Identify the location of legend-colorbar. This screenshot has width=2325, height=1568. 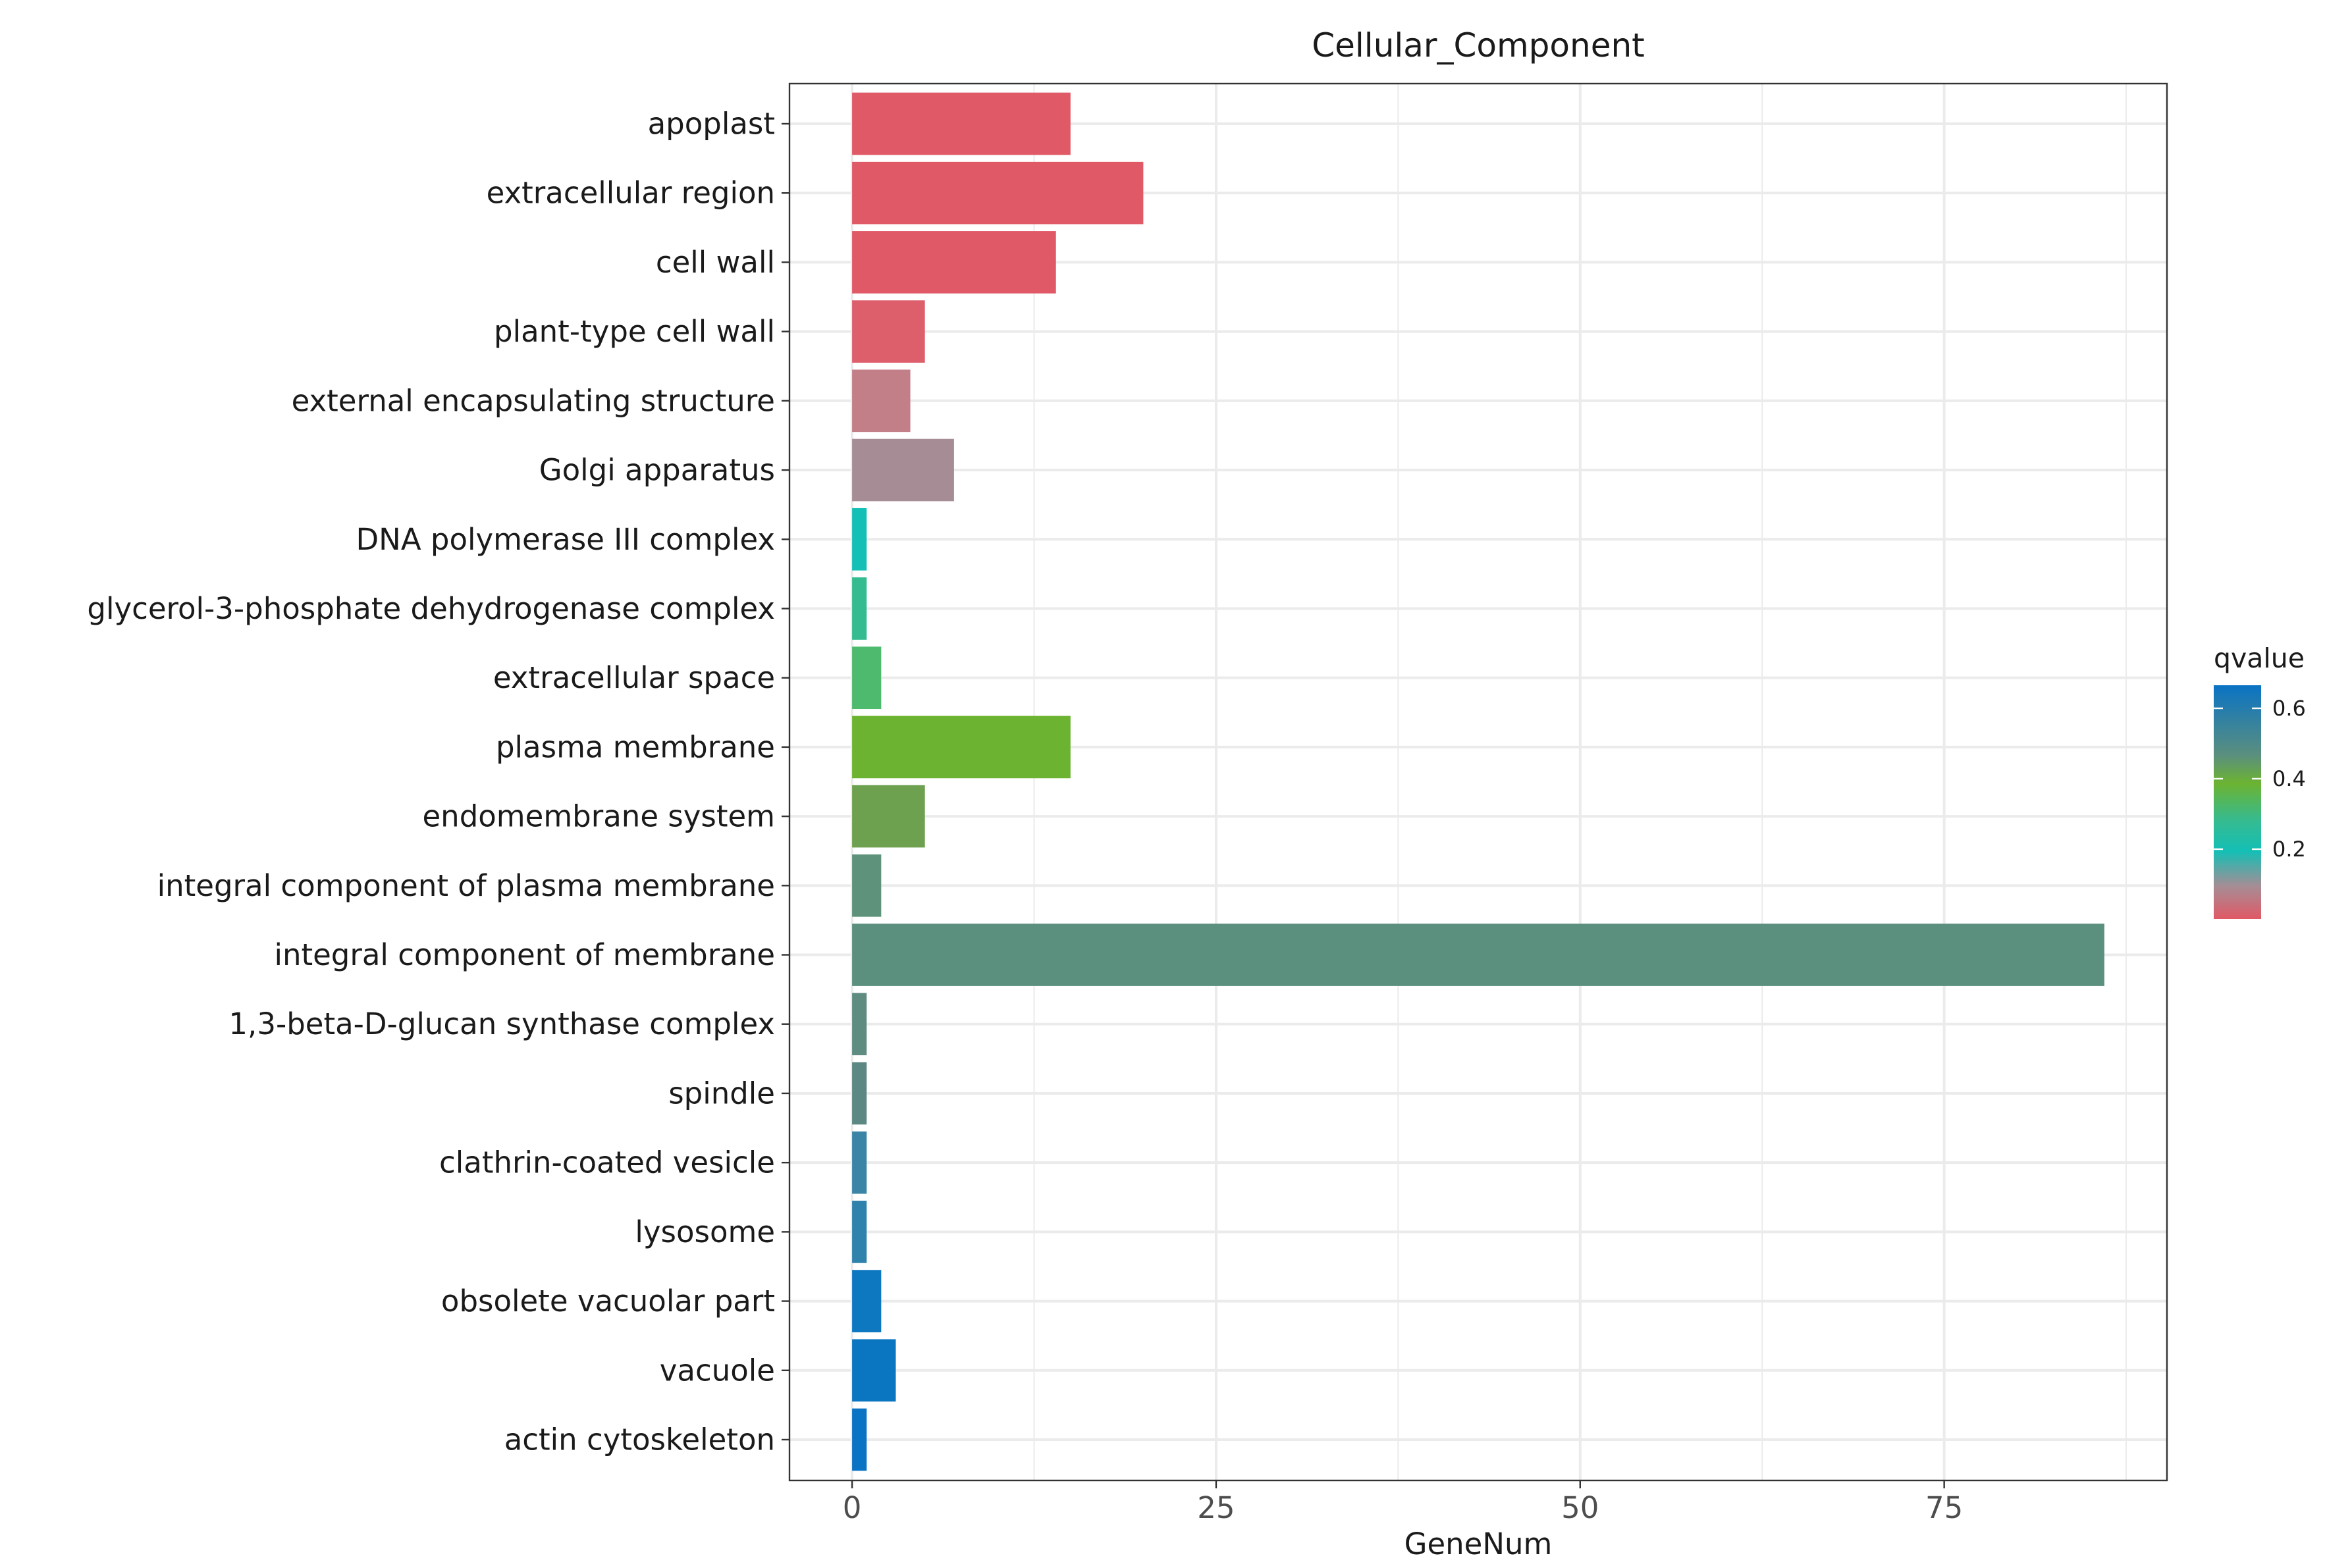
(2238, 802).